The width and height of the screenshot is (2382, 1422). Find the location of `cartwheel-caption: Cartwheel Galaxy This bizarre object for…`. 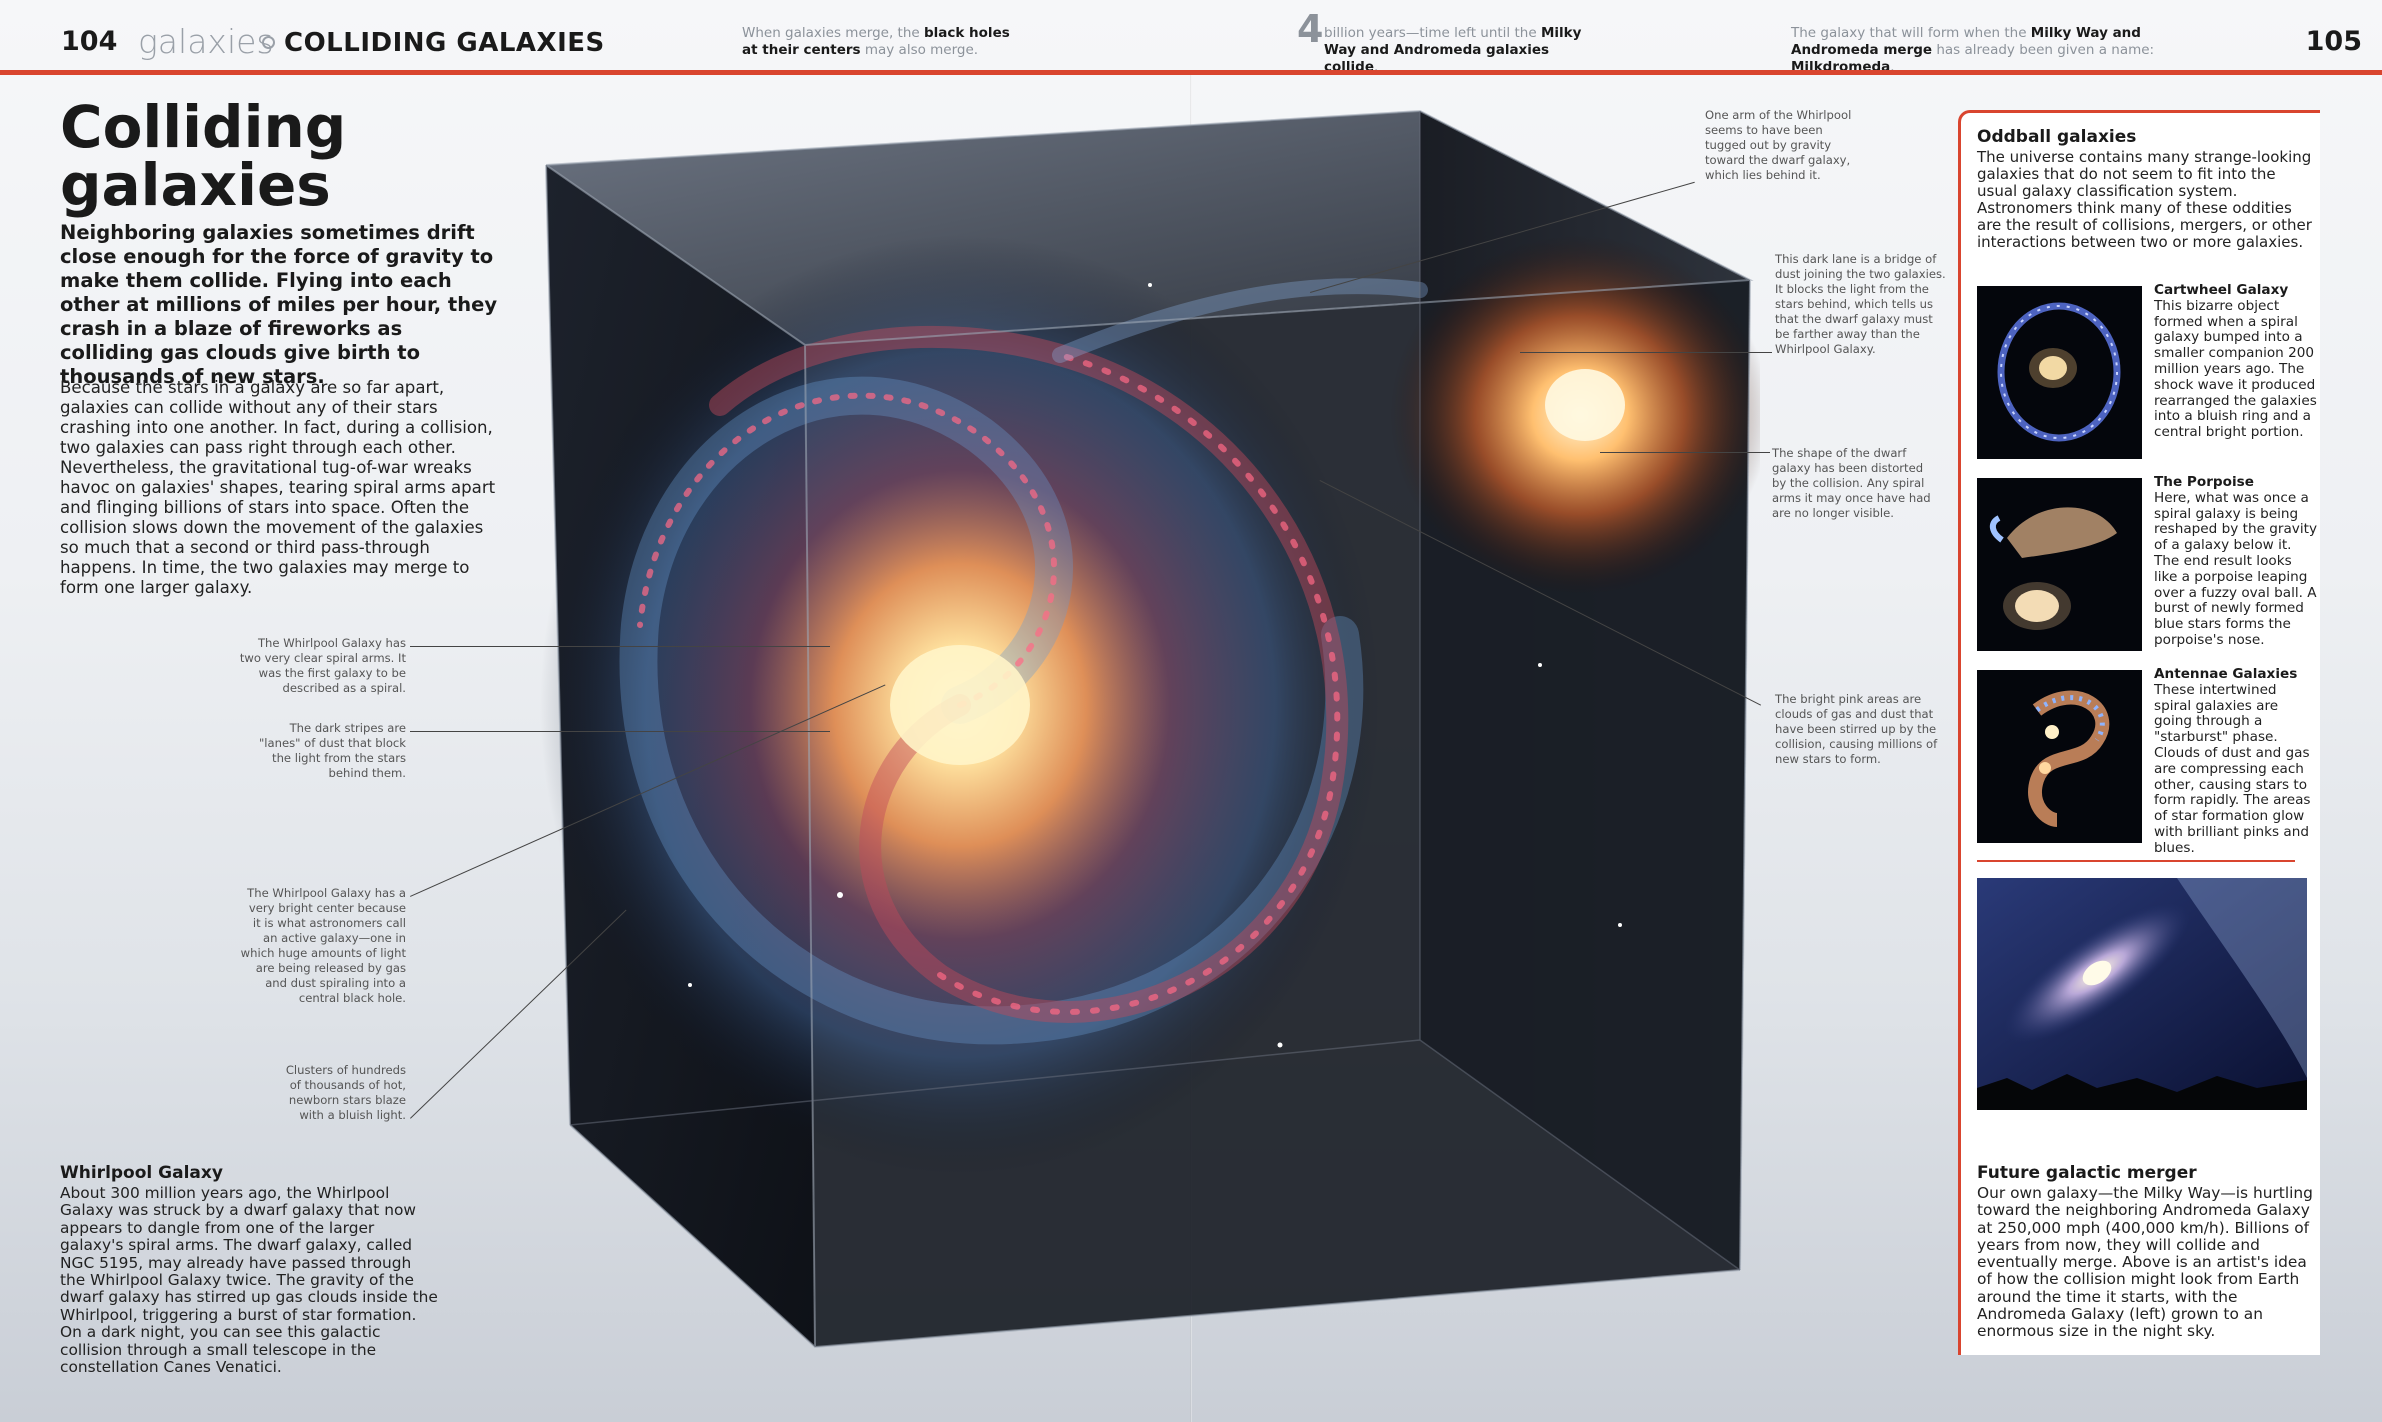

cartwheel-caption: Cartwheel Galaxy This bizarre object for… is located at coordinates (2236, 361).